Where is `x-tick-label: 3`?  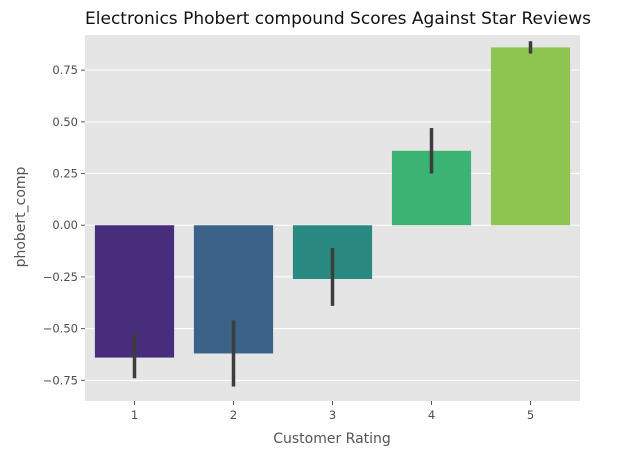
x-tick-label: 3 is located at coordinates (332, 415).